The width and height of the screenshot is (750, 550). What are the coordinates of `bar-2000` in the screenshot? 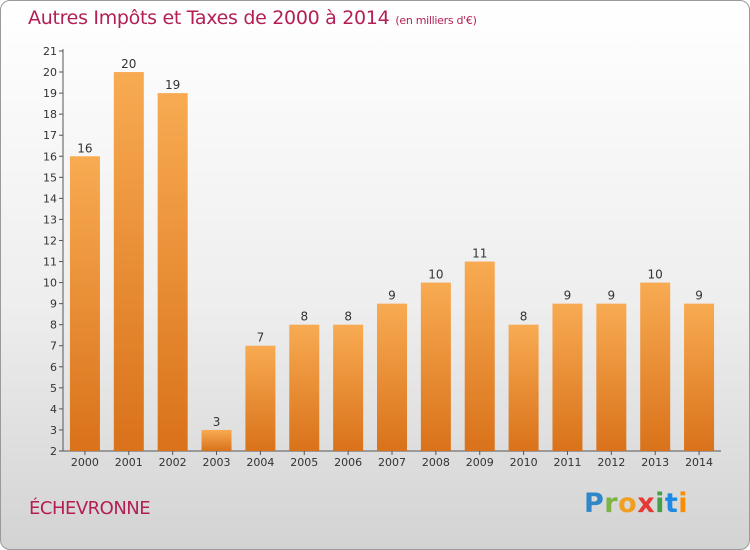 It's located at (84, 303).